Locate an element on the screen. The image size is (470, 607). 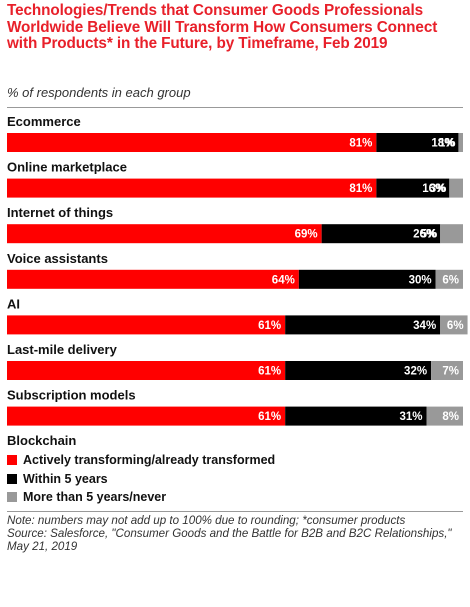
bar-online-marketplace-within-5-years is located at coordinates (413, 188).